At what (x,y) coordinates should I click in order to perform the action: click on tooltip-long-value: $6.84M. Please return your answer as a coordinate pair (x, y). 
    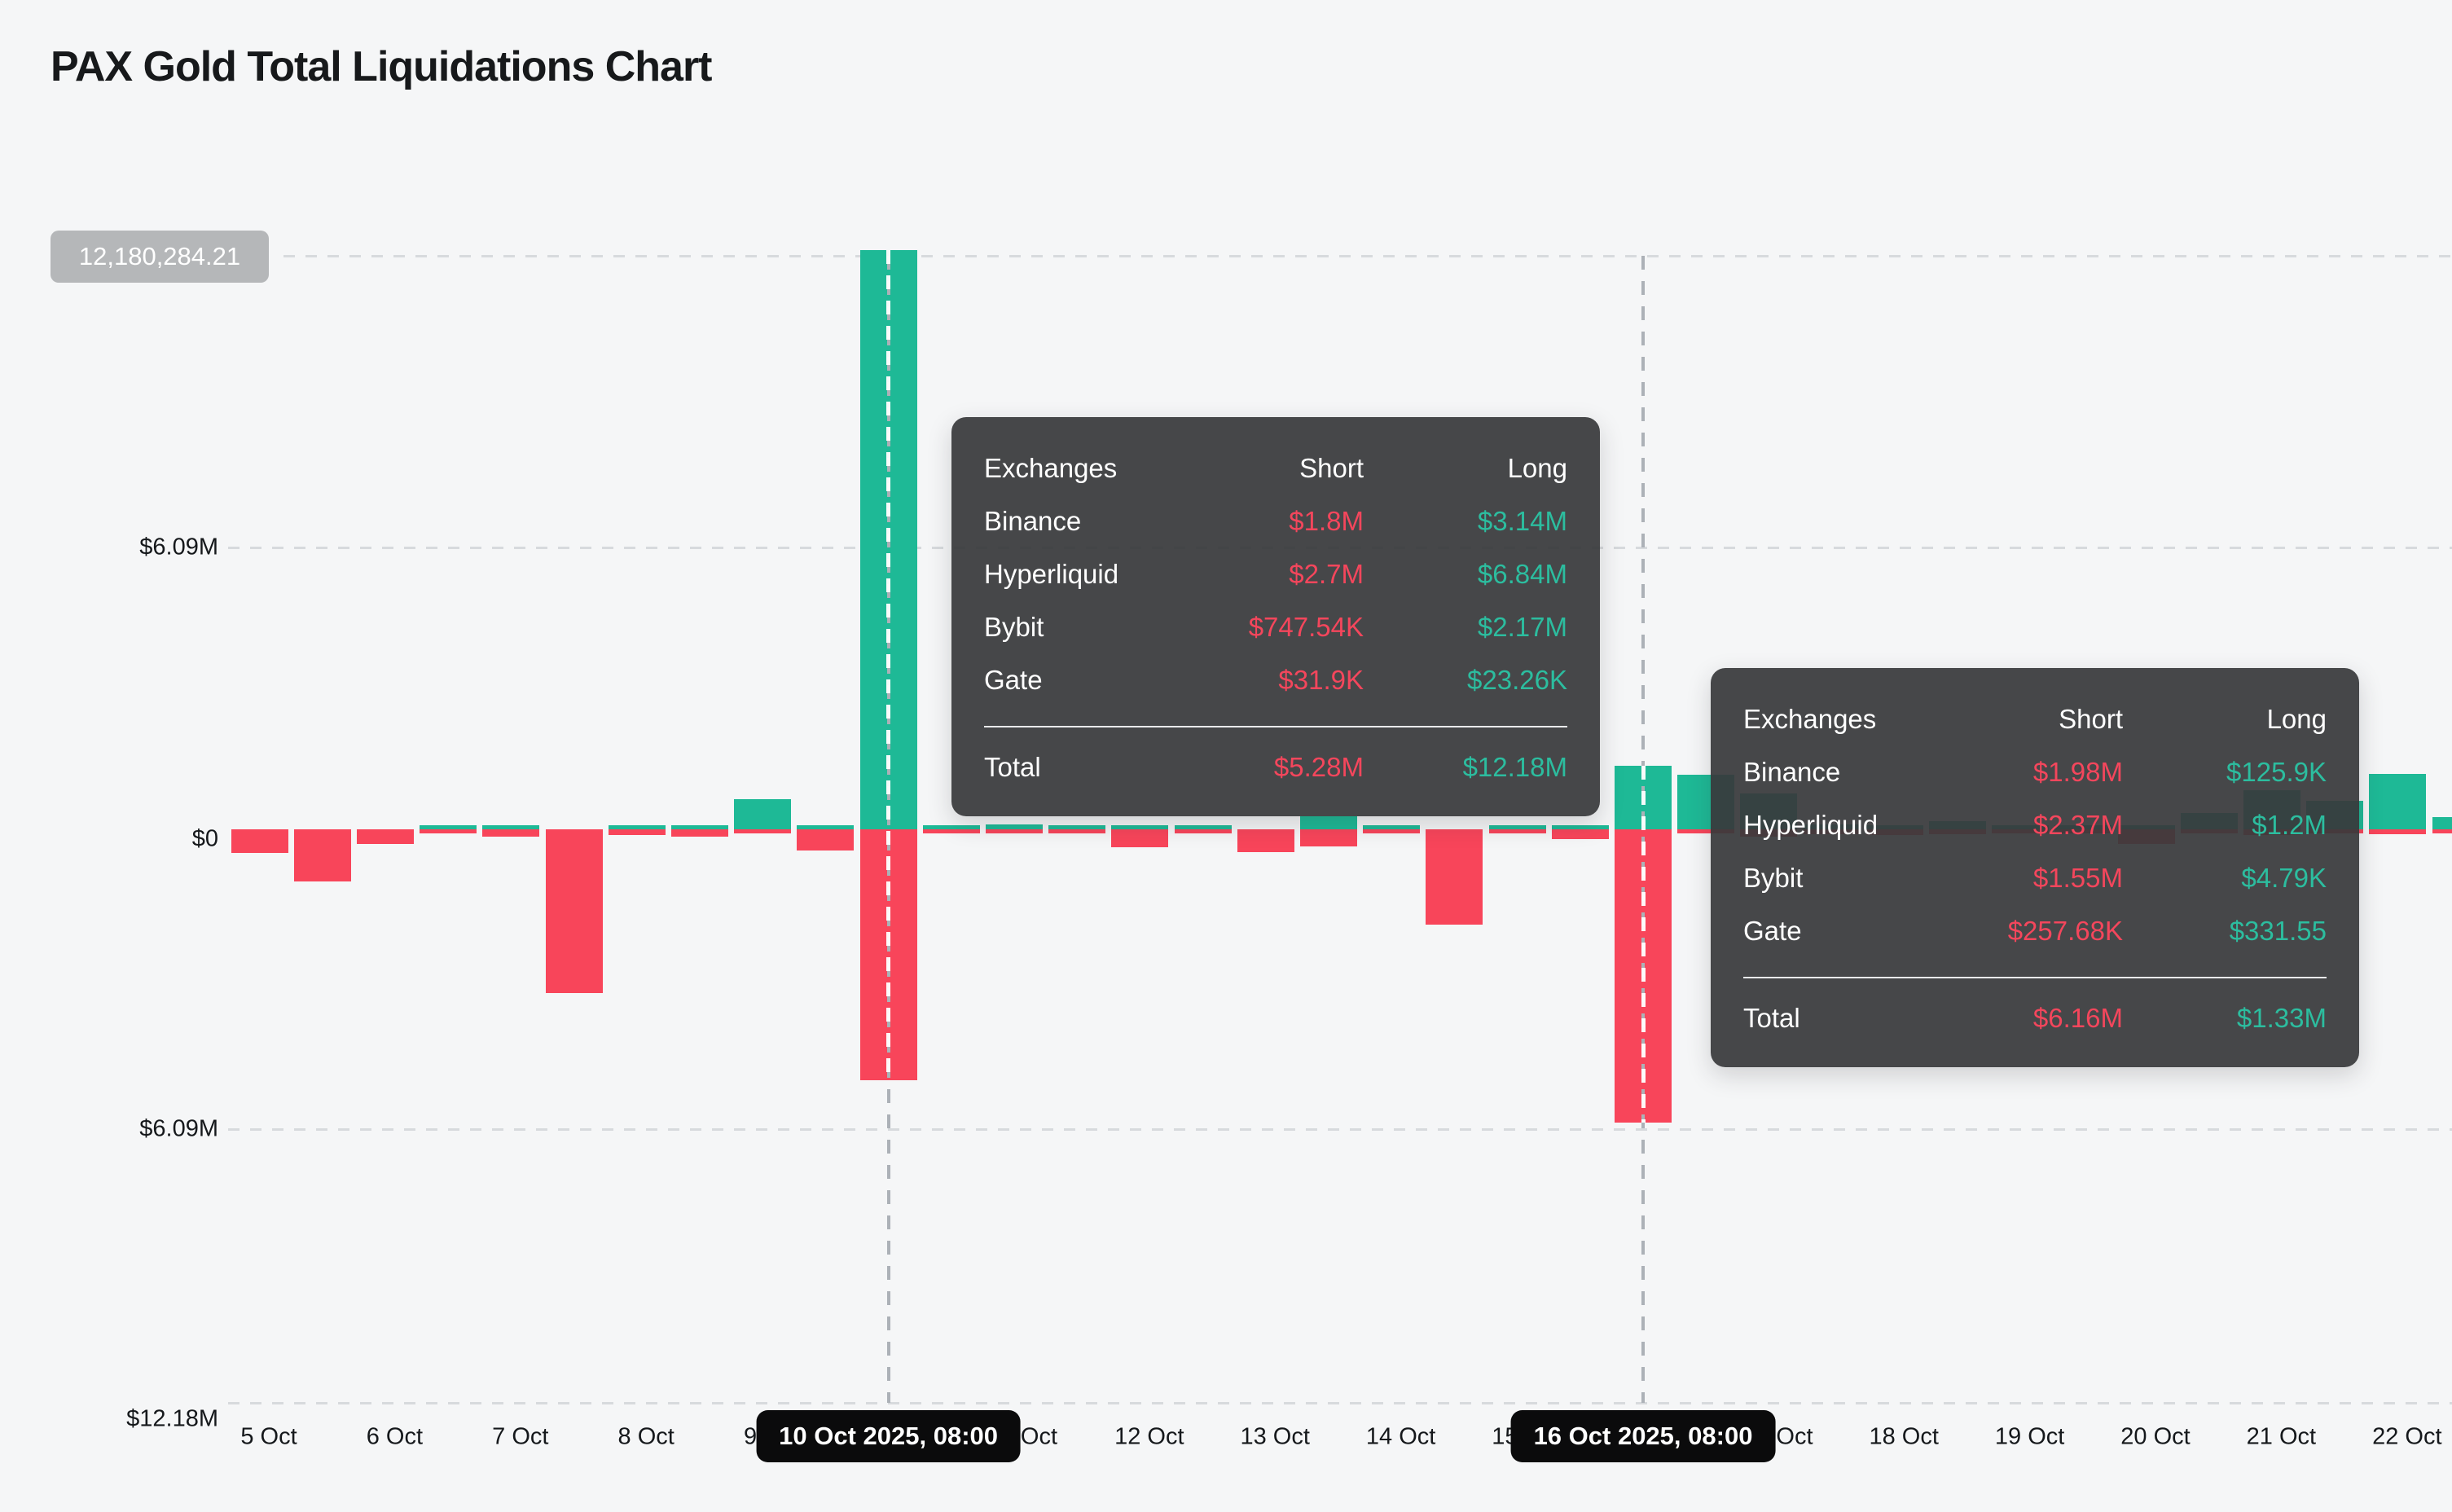
    Looking at the image, I should click on (1522, 573).